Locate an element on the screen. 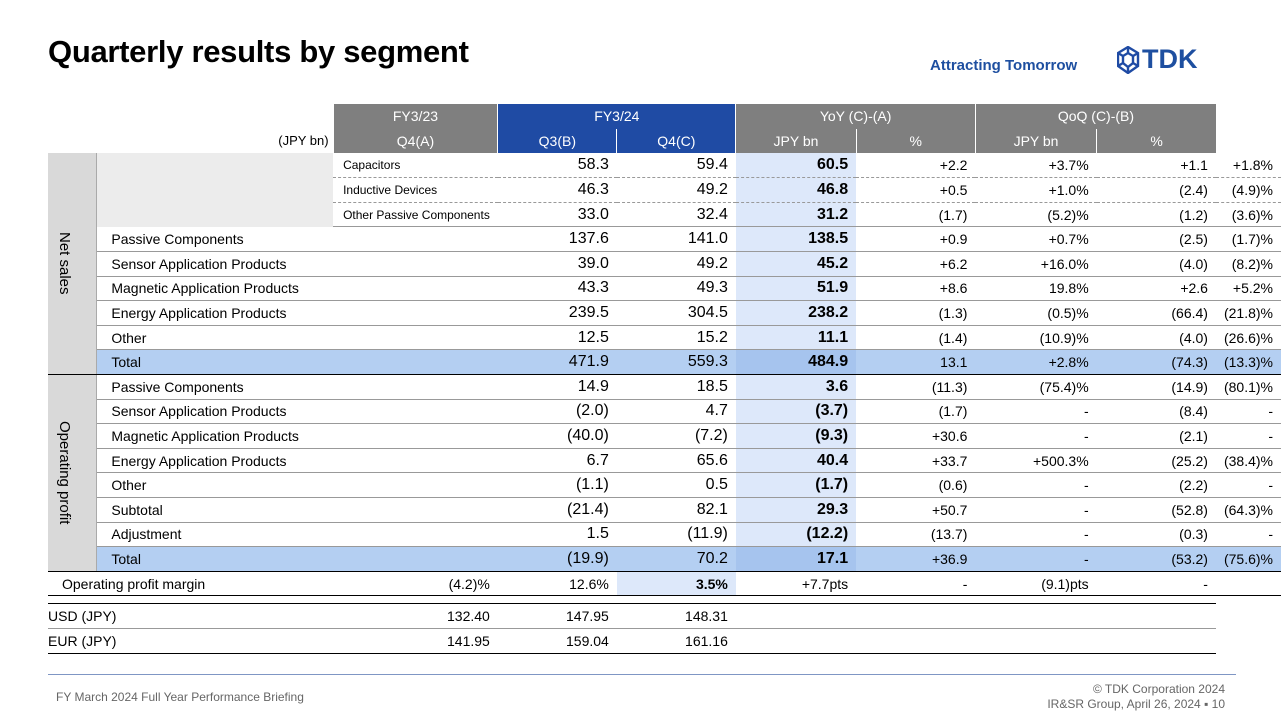 This screenshot has width=1281, height=720. cell-qoq: +2.6 is located at coordinates (1156, 289).